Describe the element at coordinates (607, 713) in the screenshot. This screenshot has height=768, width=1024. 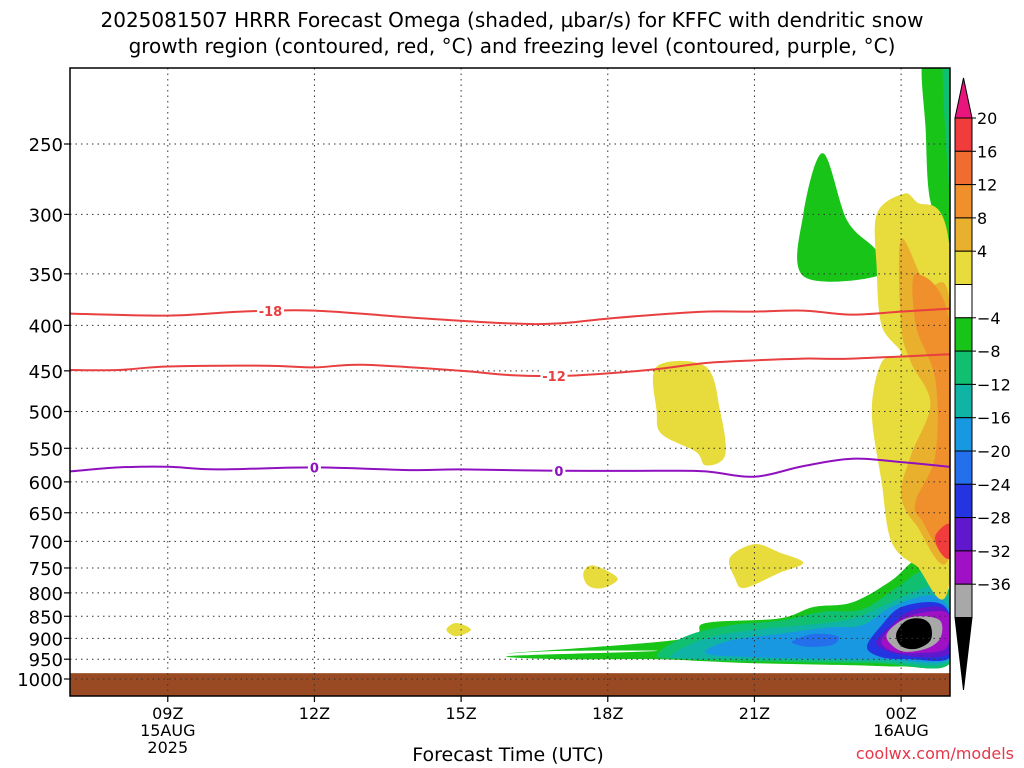
I see `x-tick-label: 18Z` at that location.